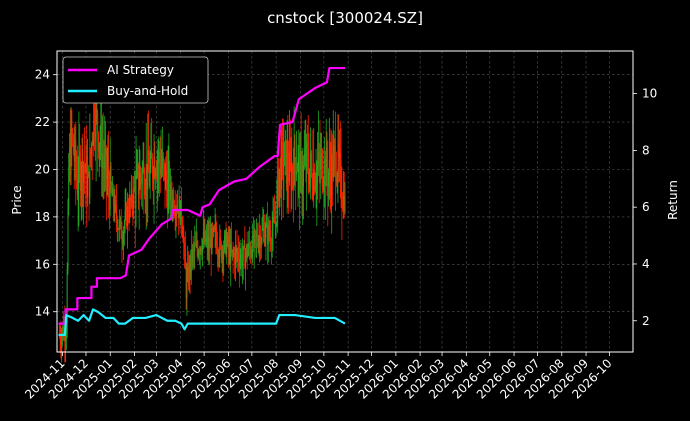  I want to click on legend-box, so click(135, 80).